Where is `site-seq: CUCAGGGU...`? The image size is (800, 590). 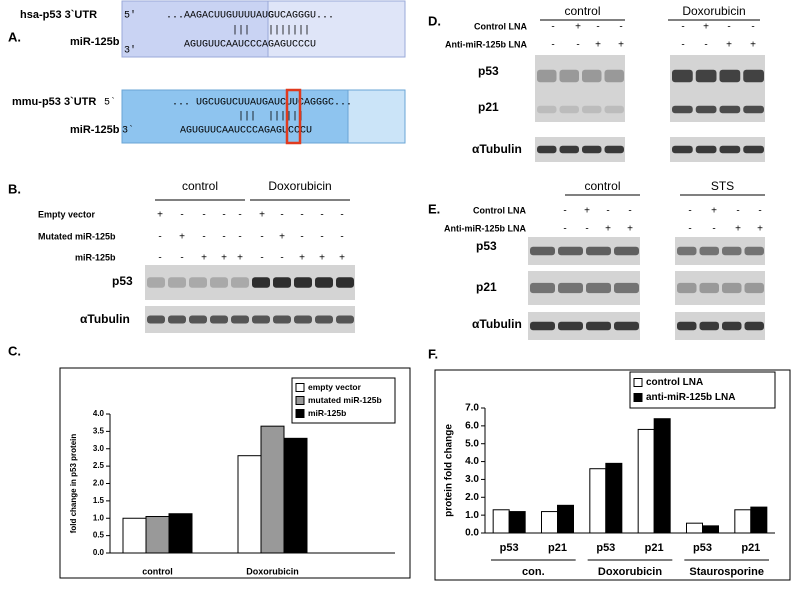 site-seq: CUCAGGGU... is located at coordinates (301, 16).